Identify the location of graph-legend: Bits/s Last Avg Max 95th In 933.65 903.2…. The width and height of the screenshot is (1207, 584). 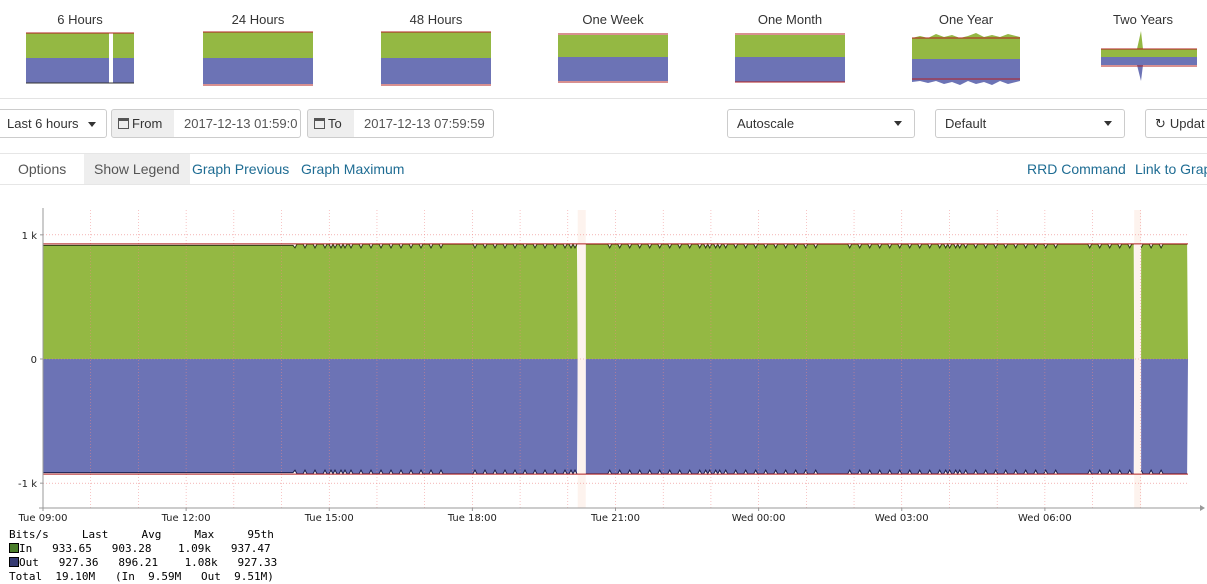
(143, 556).